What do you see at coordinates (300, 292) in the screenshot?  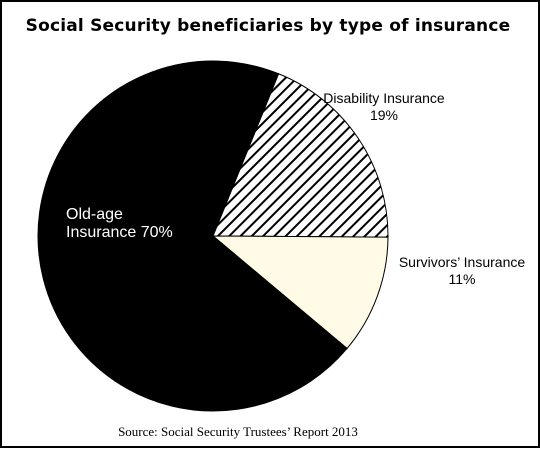 I see `pie-slice-survivors` at bounding box center [300, 292].